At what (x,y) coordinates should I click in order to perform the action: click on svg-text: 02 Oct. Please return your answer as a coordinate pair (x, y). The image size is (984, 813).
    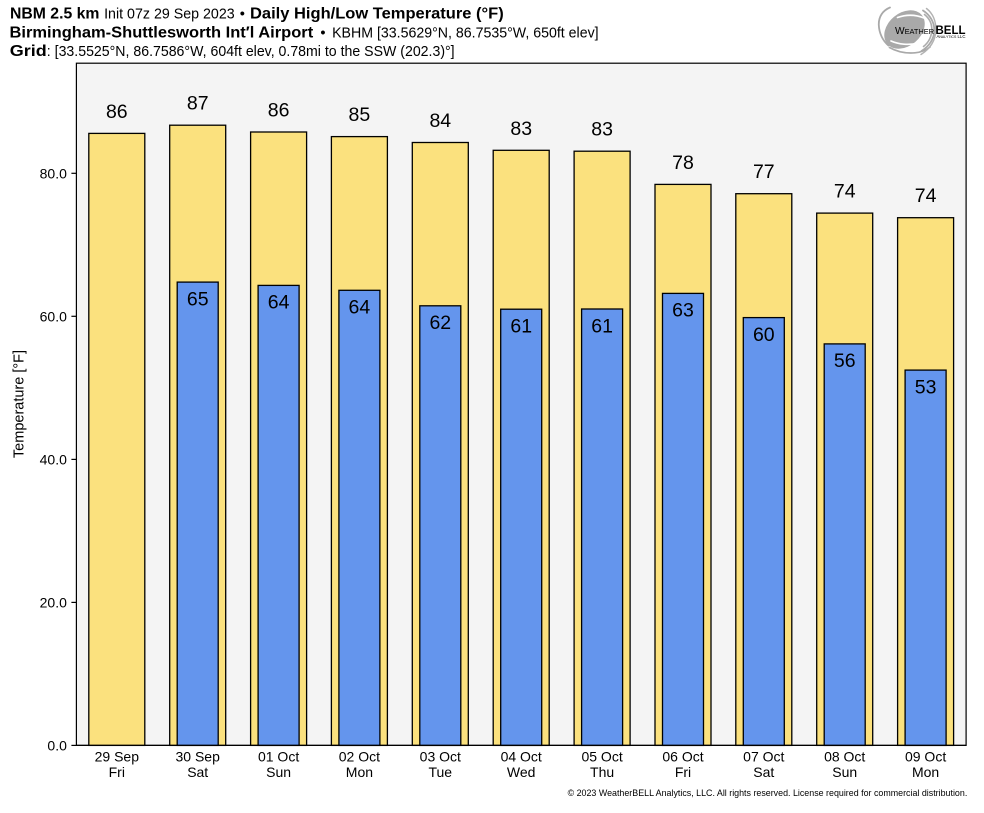
    Looking at the image, I should click on (359, 757).